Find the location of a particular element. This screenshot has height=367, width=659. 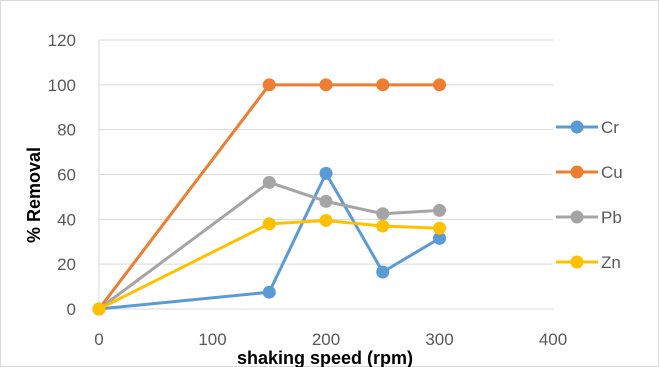

legend: Cr Cu Pb Zn is located at coordinates (589, 195).